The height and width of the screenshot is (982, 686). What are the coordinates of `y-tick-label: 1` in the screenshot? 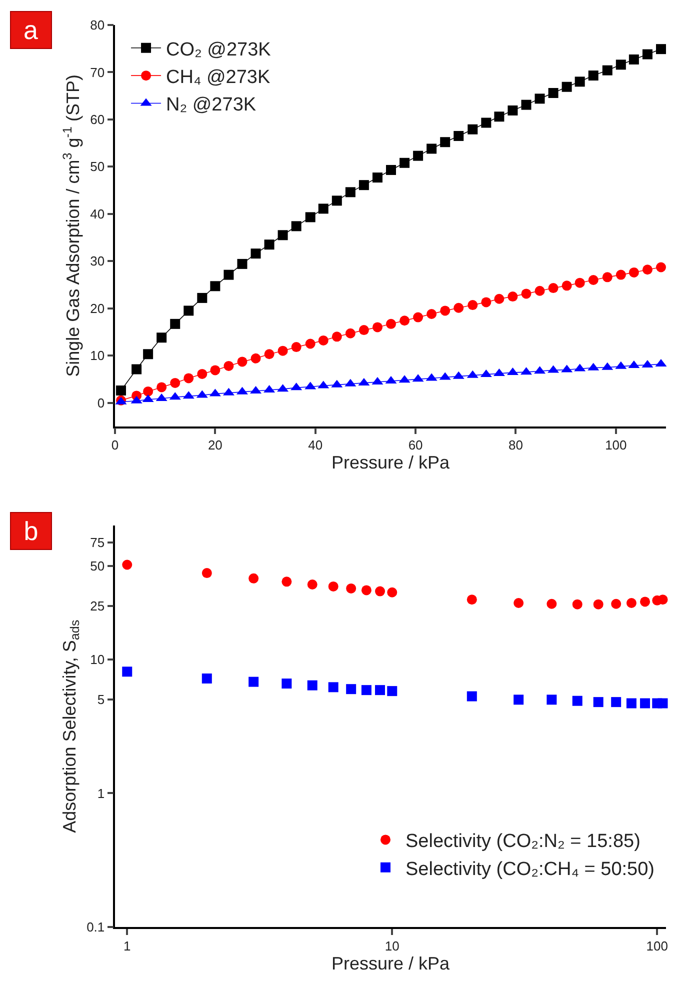 It's located at (101, 793).